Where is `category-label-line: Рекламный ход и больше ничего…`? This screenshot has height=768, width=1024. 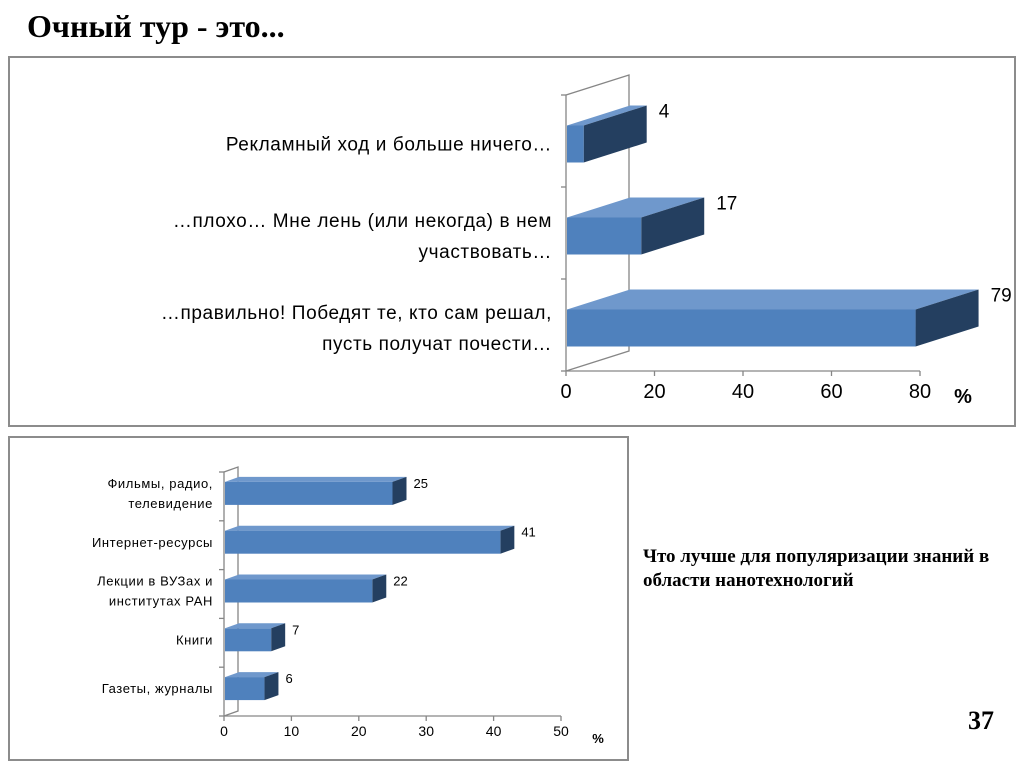
category-label-line: Рекламный ход и больше ничего… is located at coordinates (389, 145).